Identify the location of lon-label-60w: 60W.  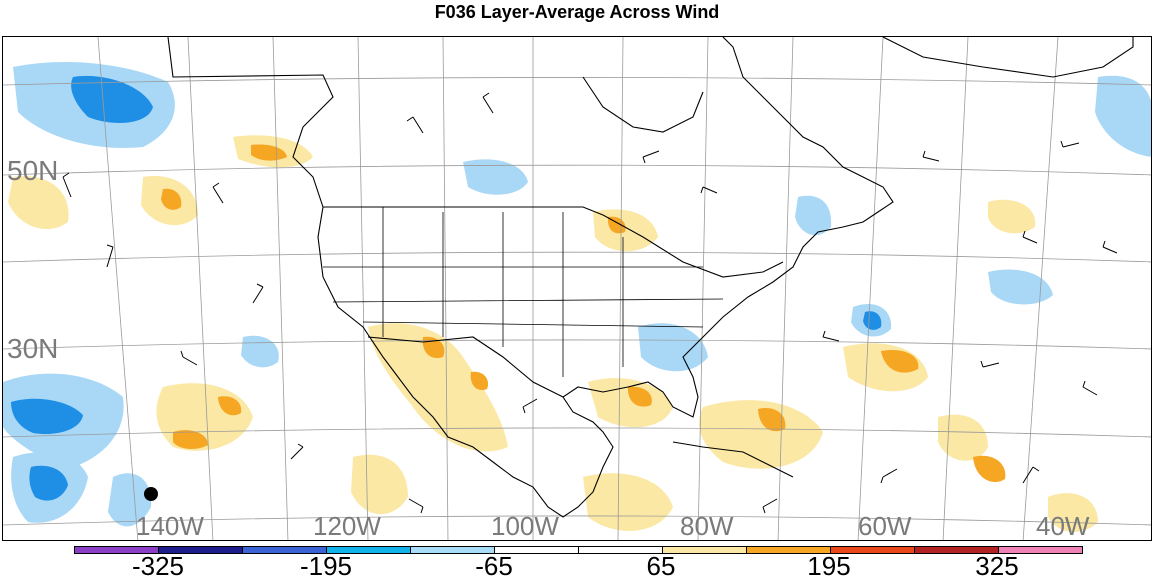
(885, 526).